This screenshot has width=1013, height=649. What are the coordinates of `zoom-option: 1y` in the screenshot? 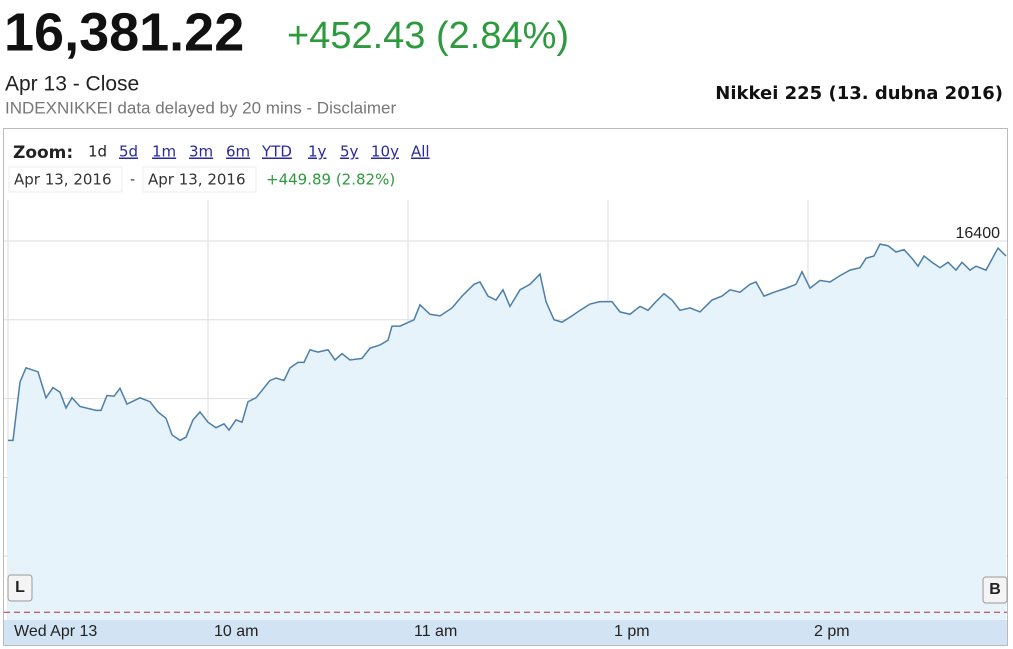 It's located at (317, 152).